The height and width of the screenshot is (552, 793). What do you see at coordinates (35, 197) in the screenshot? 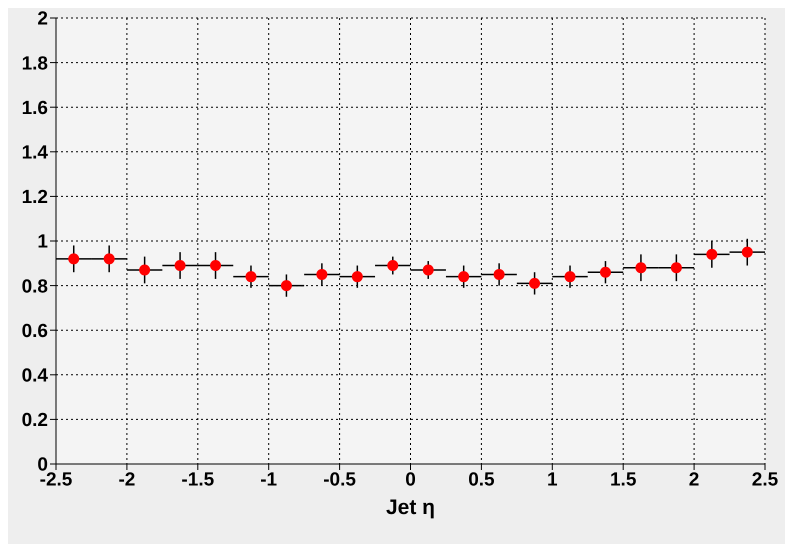
I see `y-tick-label: 1.2` at bounding box center [35, 197].